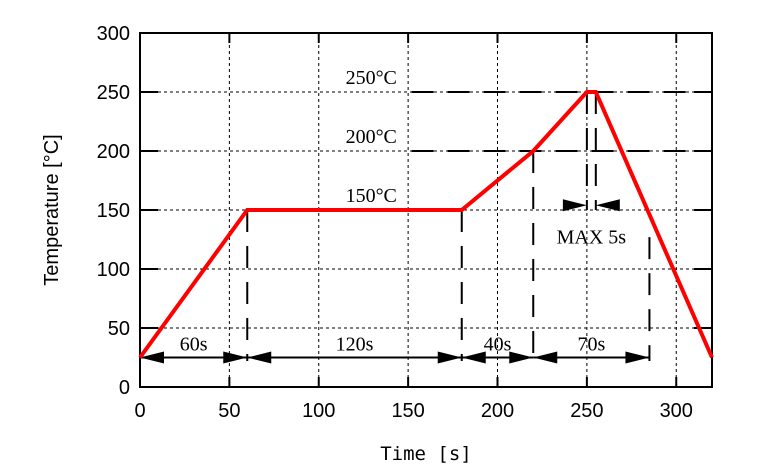 This screenshot has width=782, height=470. What do you see at coordinates (229, 411) in the screenshot?
I see `x-tick-label: 50` at bounding box center [229, 411].